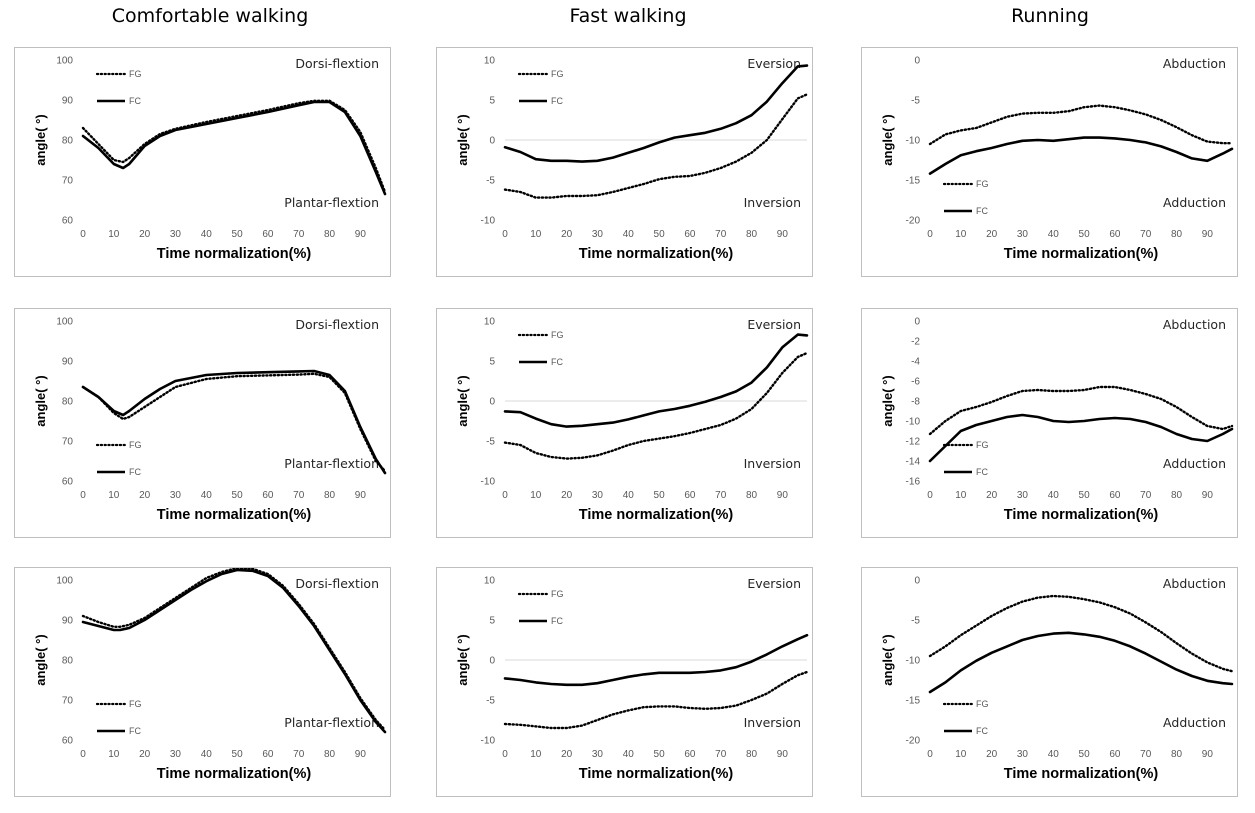  I want to click on y-tick-label: -16, so click(913, 482).